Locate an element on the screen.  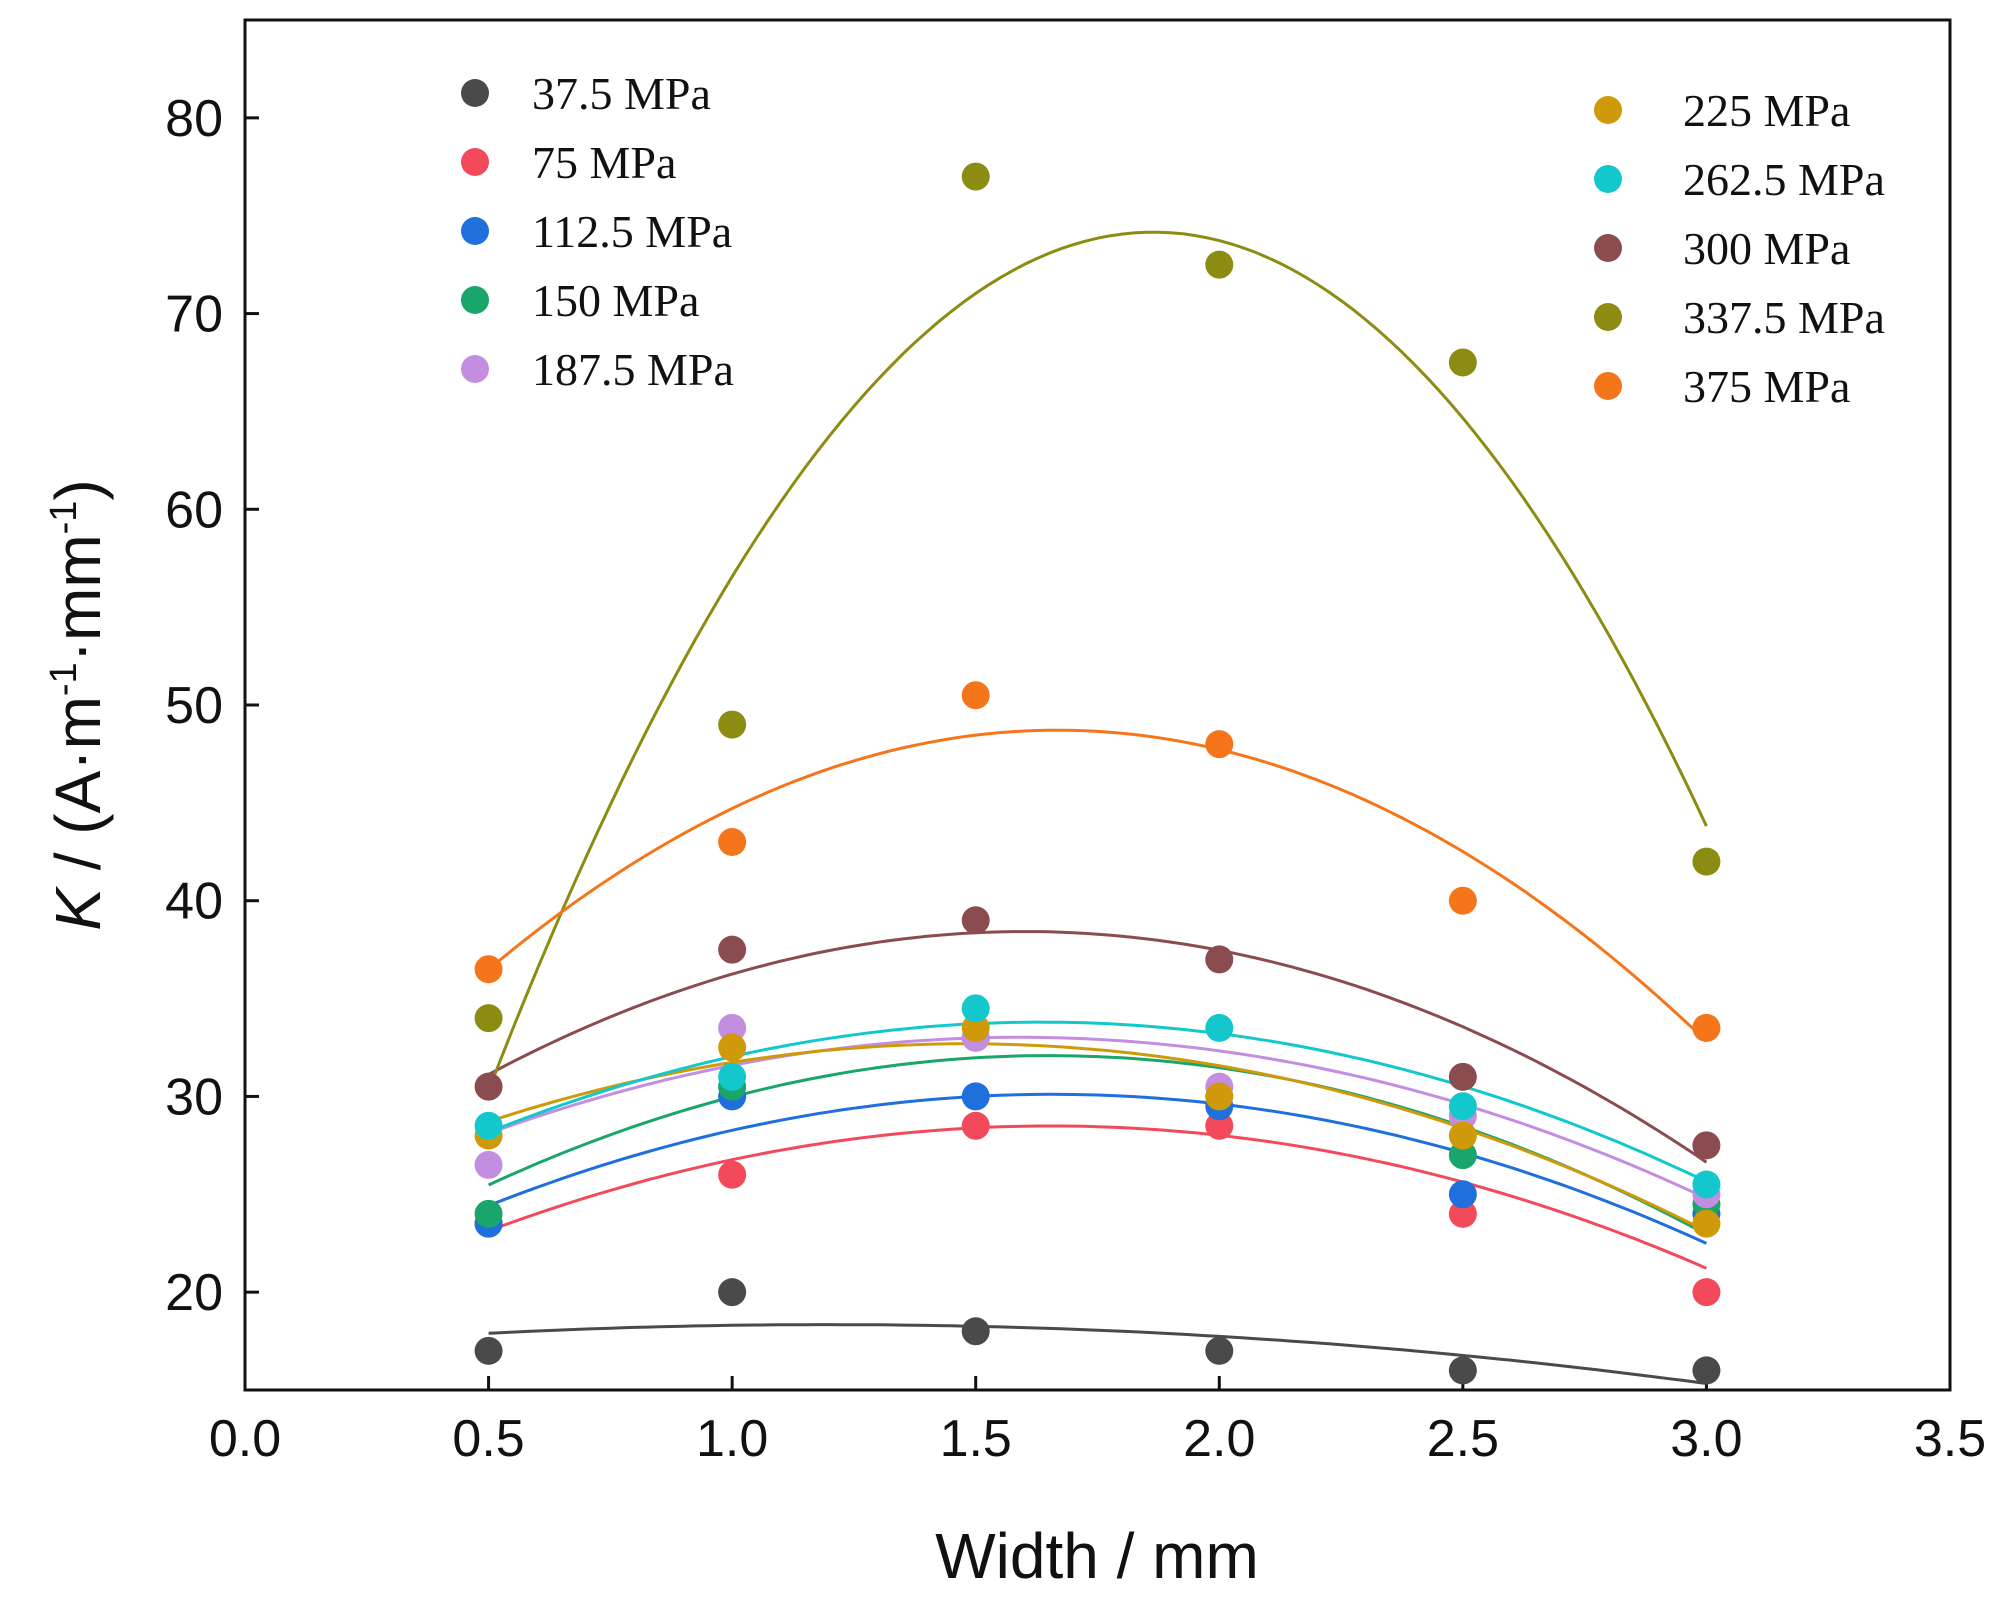
legend-item: 112.5 MPa is located at coordinates (596, 231).